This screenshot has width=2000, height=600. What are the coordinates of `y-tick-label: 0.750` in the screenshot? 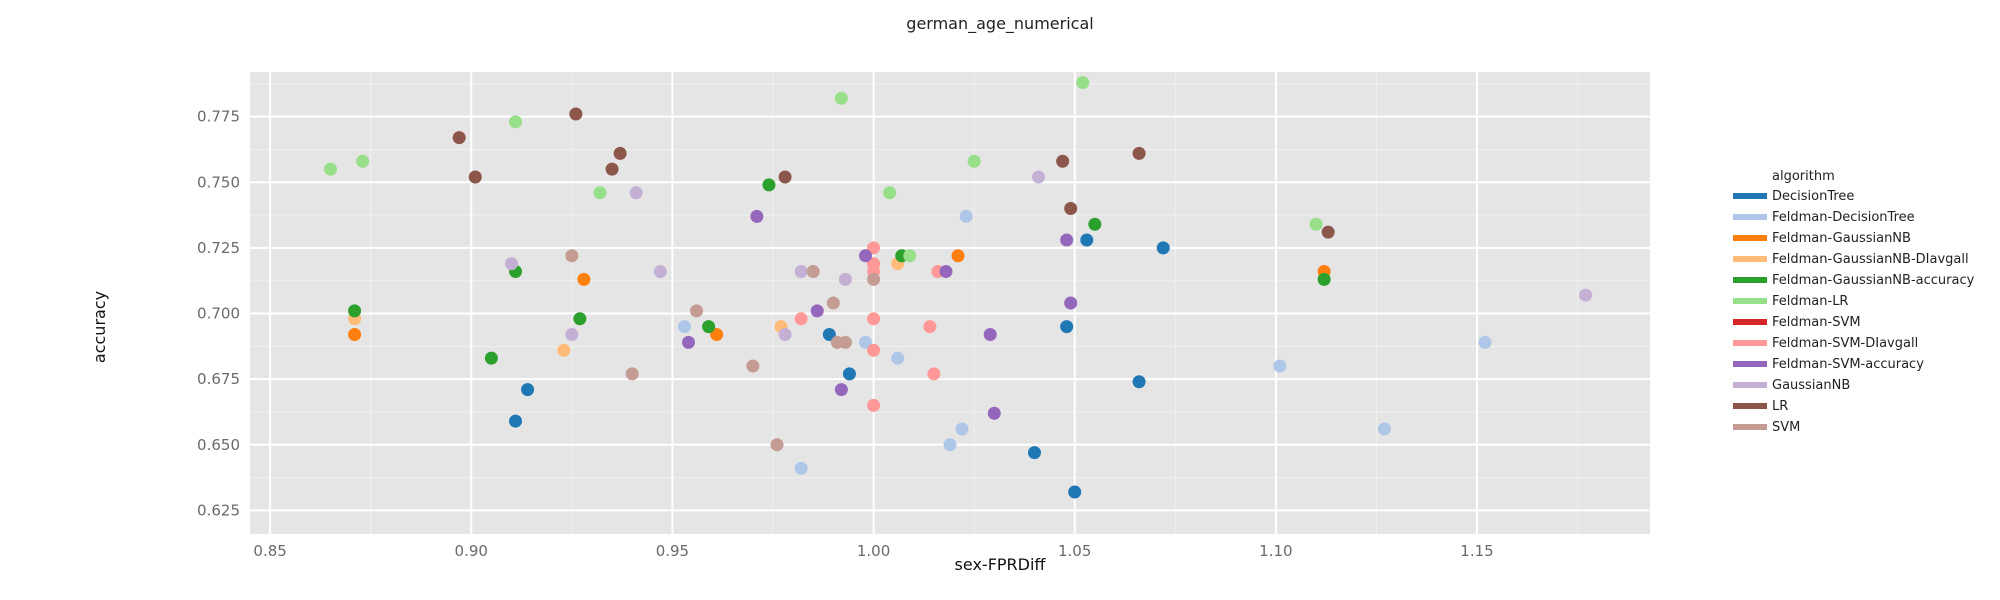 It's located at (218, 182).